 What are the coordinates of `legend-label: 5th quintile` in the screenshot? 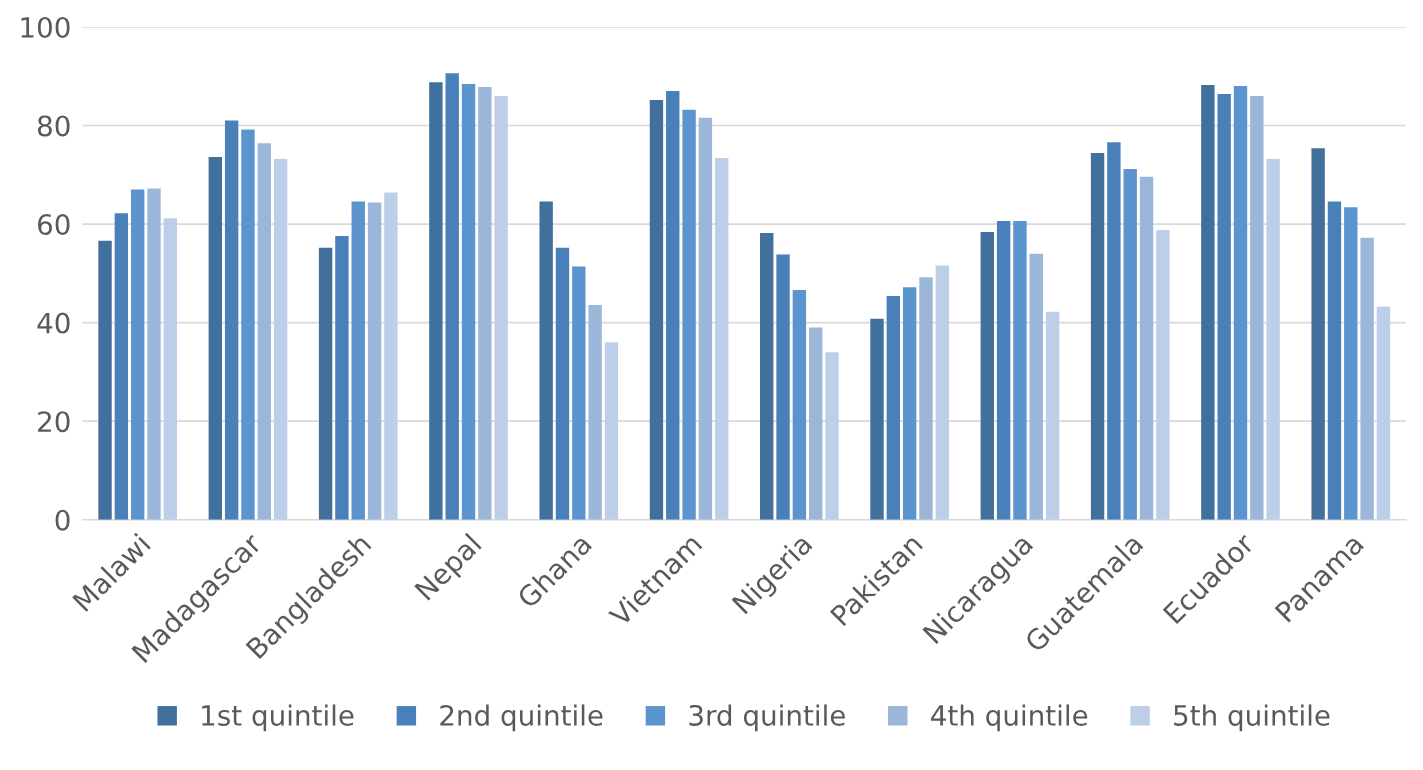 It's located at (1252, 718).